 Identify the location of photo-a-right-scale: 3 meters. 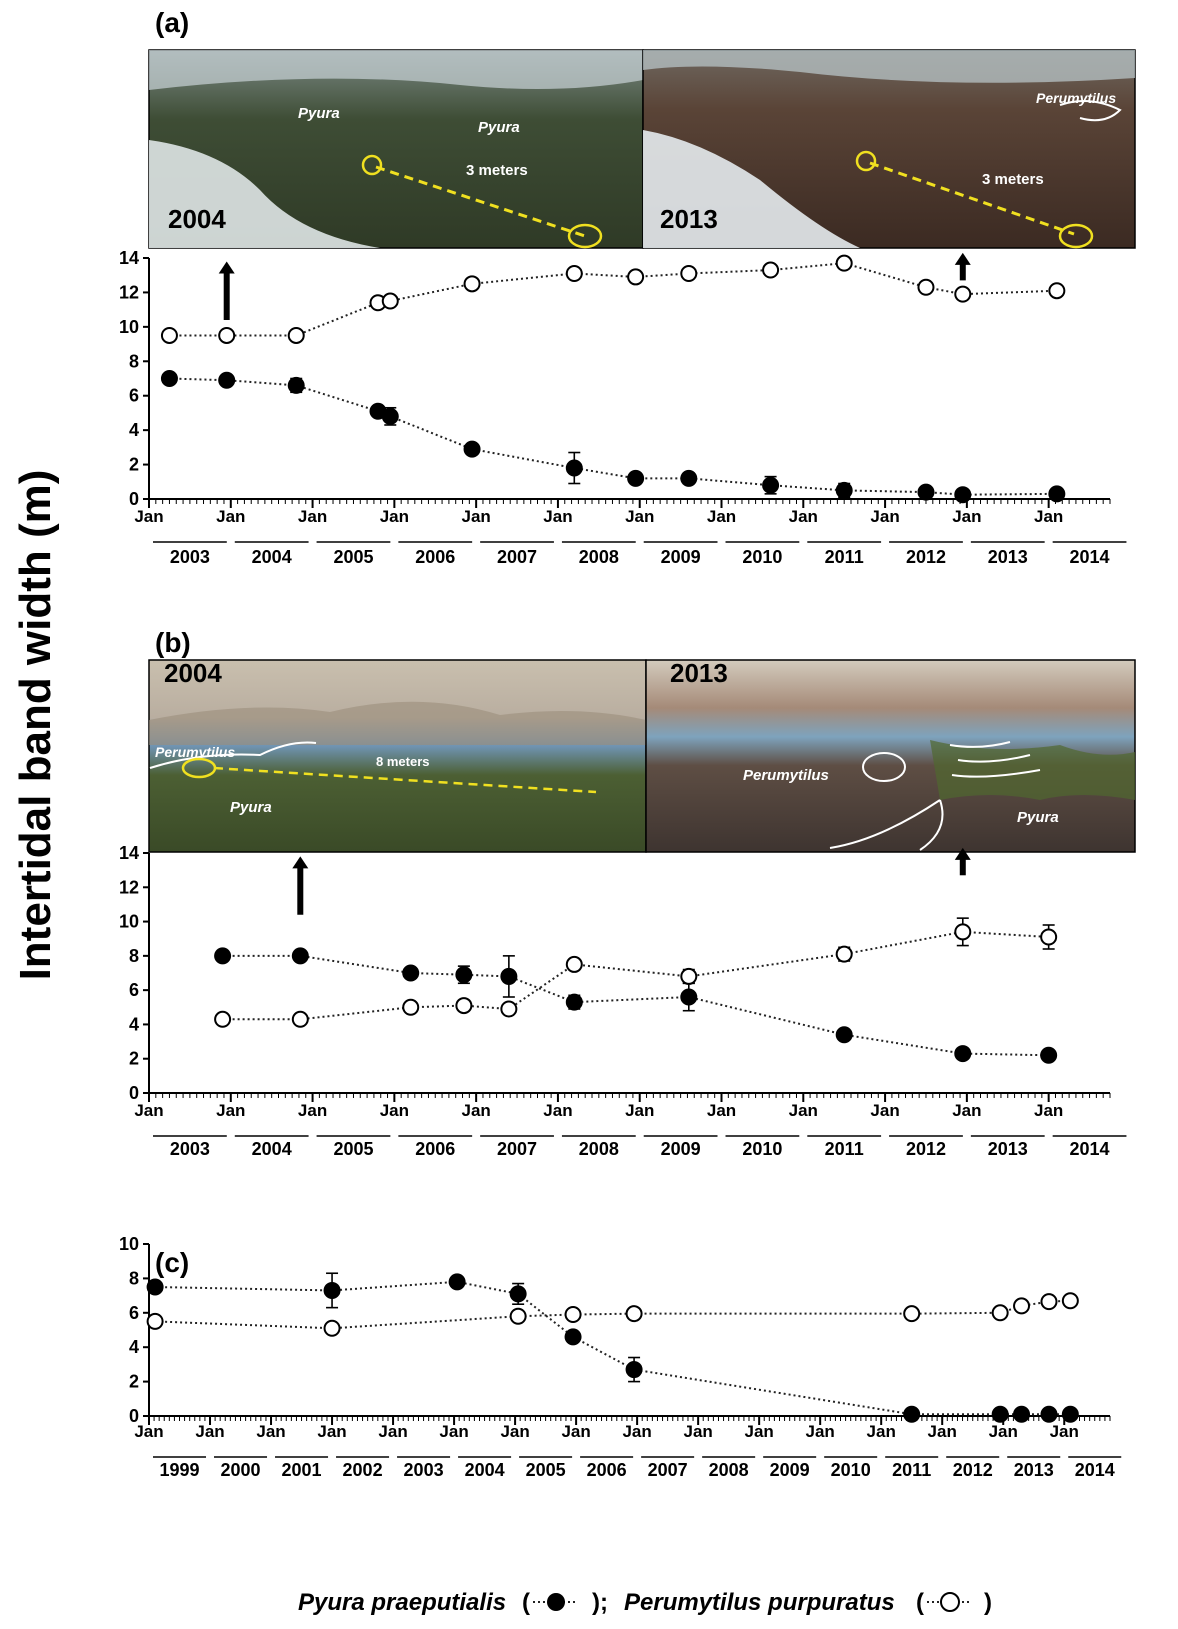
(1013, 179).